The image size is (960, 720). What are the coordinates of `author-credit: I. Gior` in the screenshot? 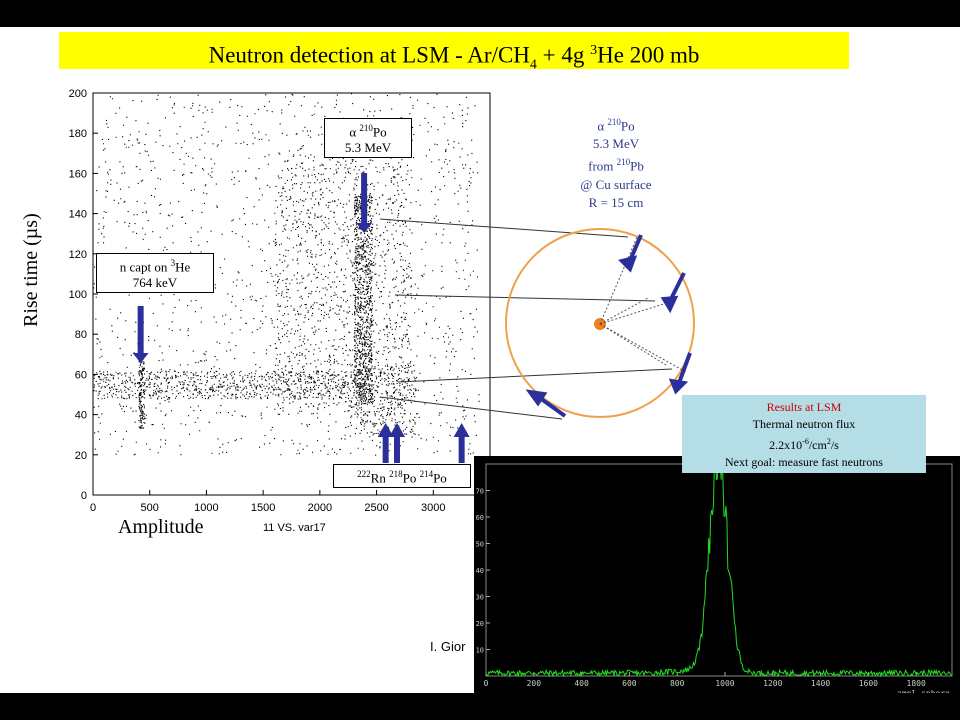 It's located at (448, 646).